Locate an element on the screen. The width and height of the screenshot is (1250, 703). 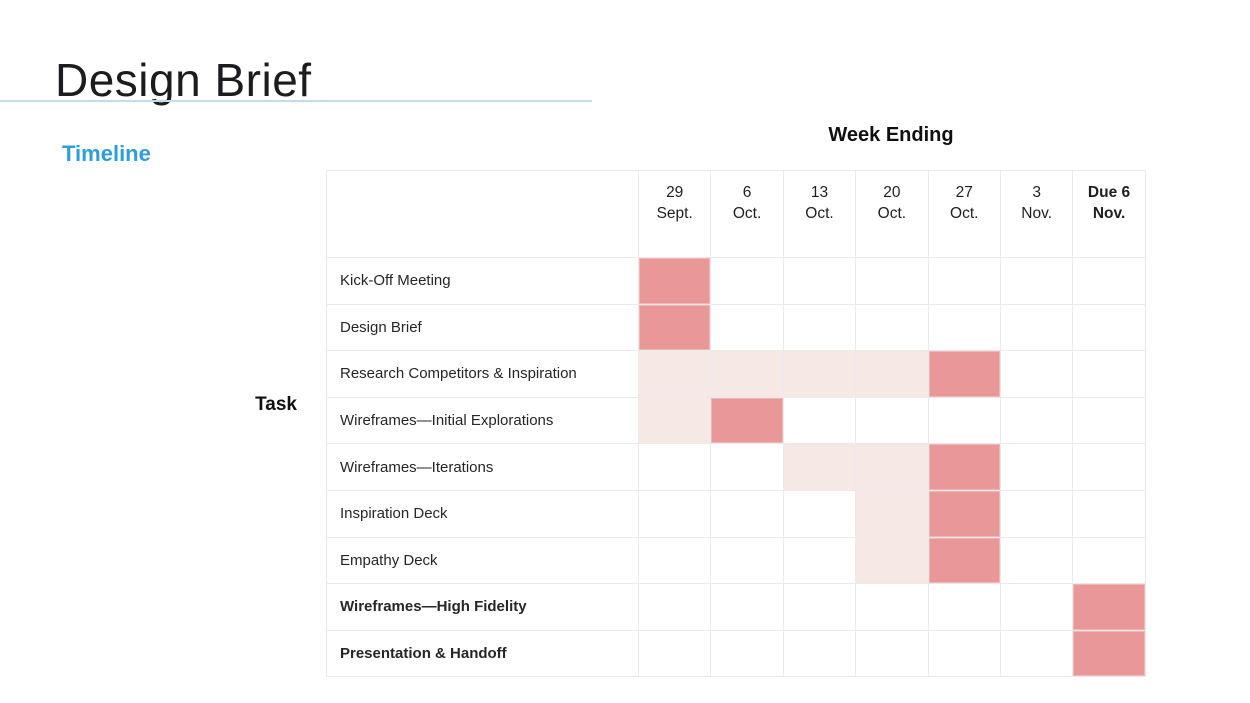
table-row: Research Competitors & Inspiration is located at coordinates (736, 374).